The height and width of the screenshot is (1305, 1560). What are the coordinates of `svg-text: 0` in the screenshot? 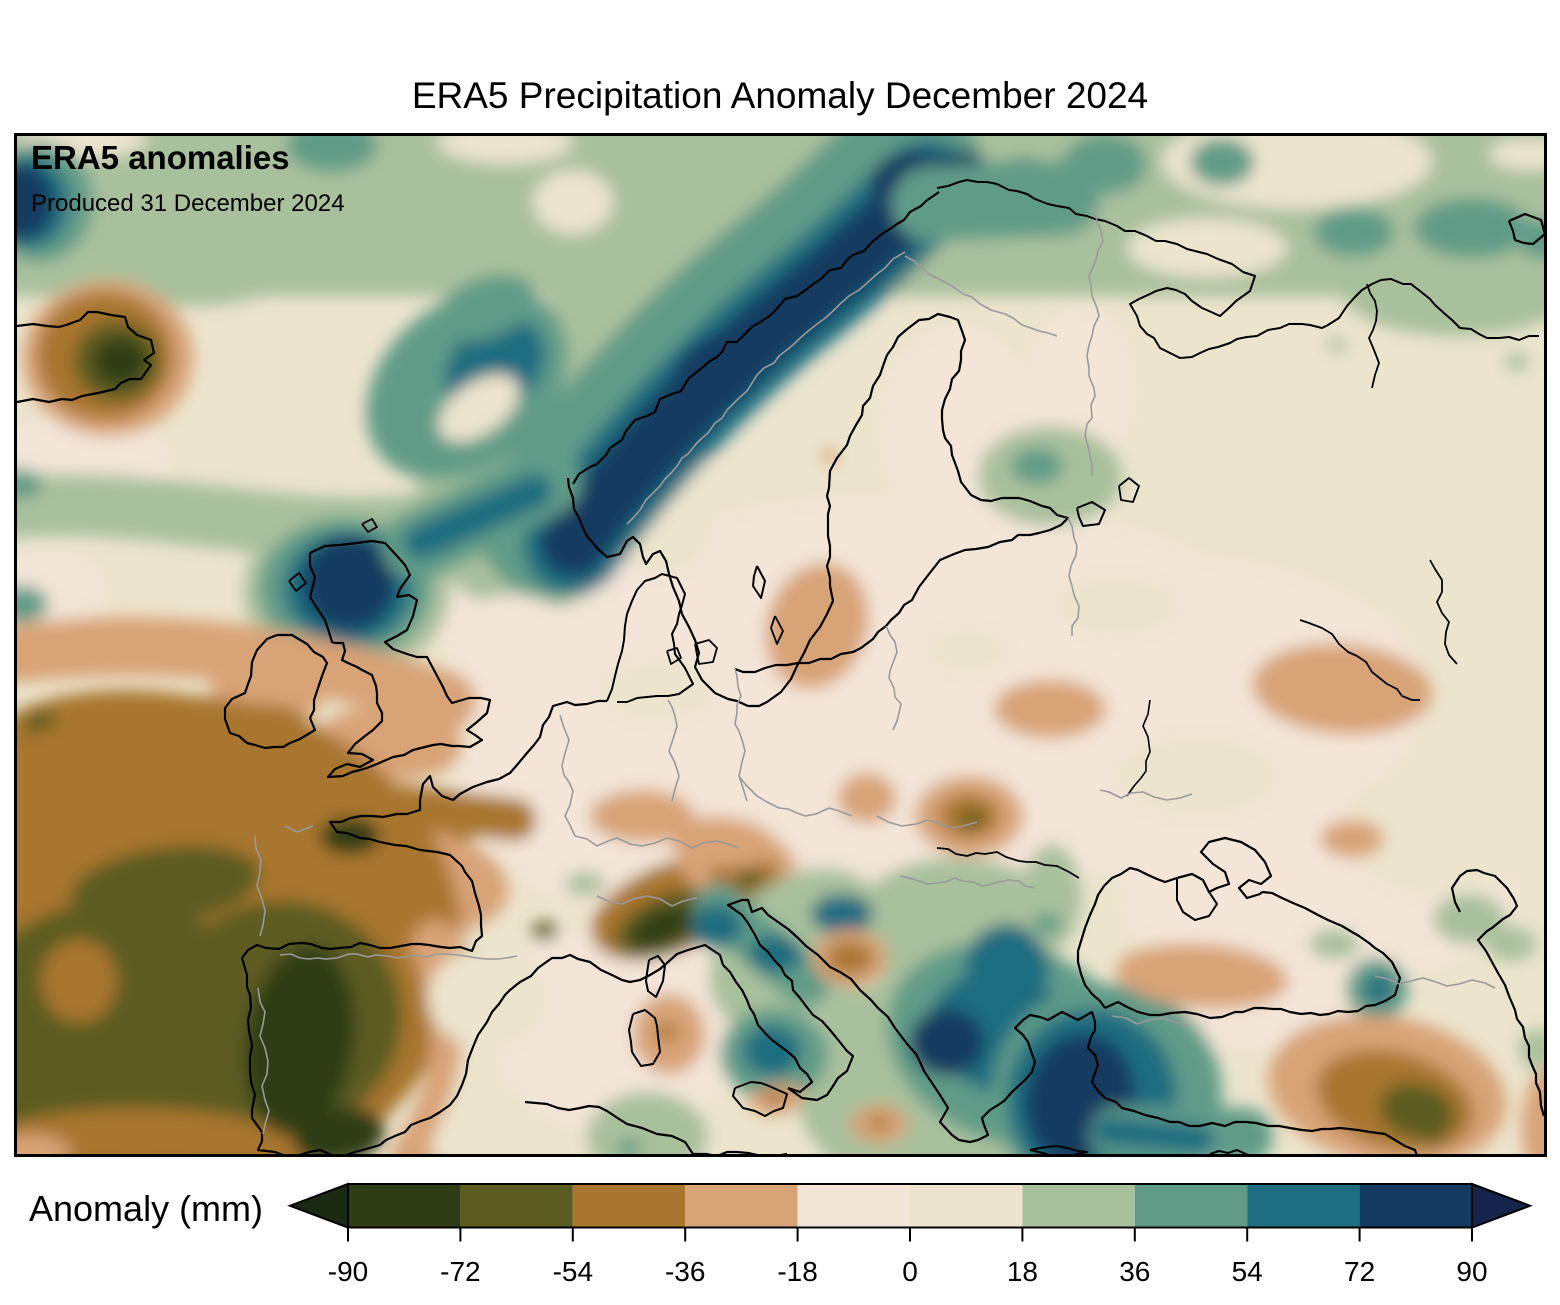 It's located at (910, 1271).